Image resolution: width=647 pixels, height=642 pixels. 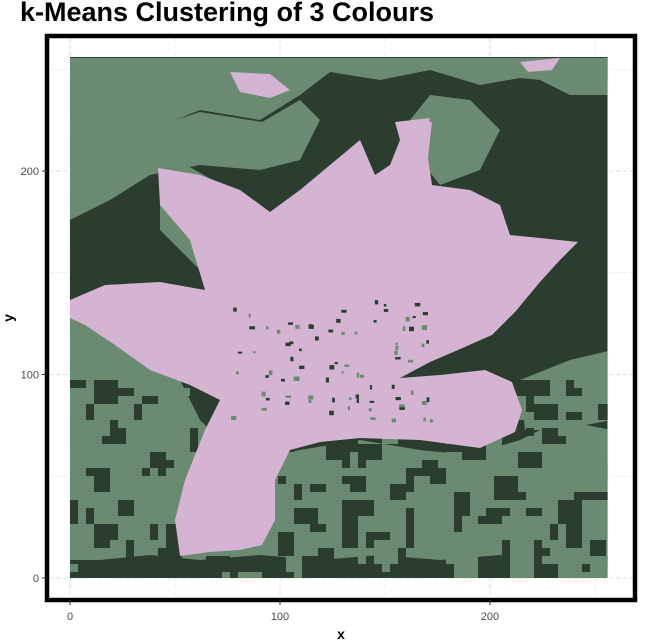 What do you see at coordinates (341, 634) in the screenshot?
I see `x-axis-title: x` at bounding box center [341, 634].